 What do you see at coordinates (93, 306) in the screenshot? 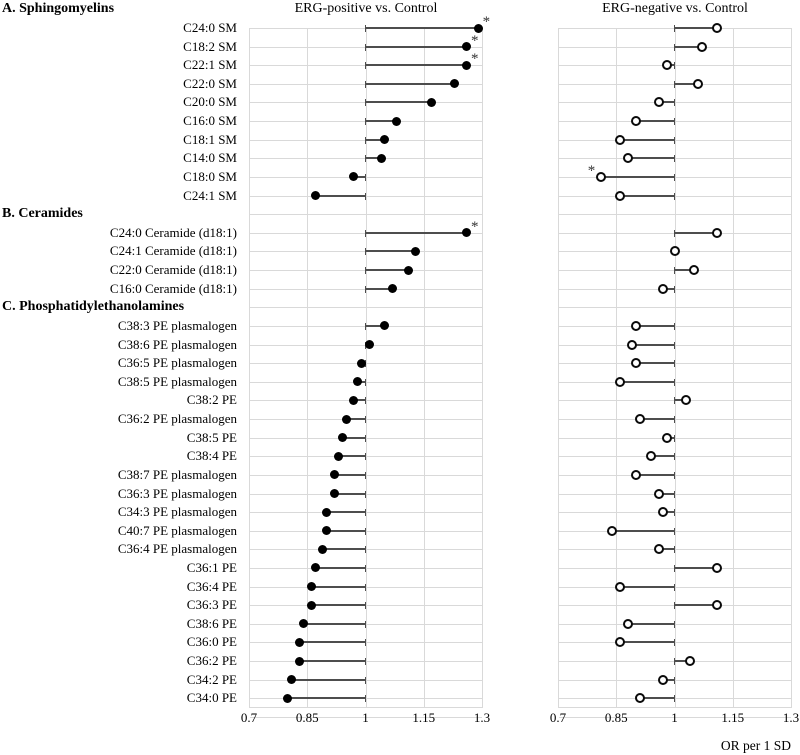
I see `group-header: C. Phosphatidylethanolamines` at bounding box center [93, 306].